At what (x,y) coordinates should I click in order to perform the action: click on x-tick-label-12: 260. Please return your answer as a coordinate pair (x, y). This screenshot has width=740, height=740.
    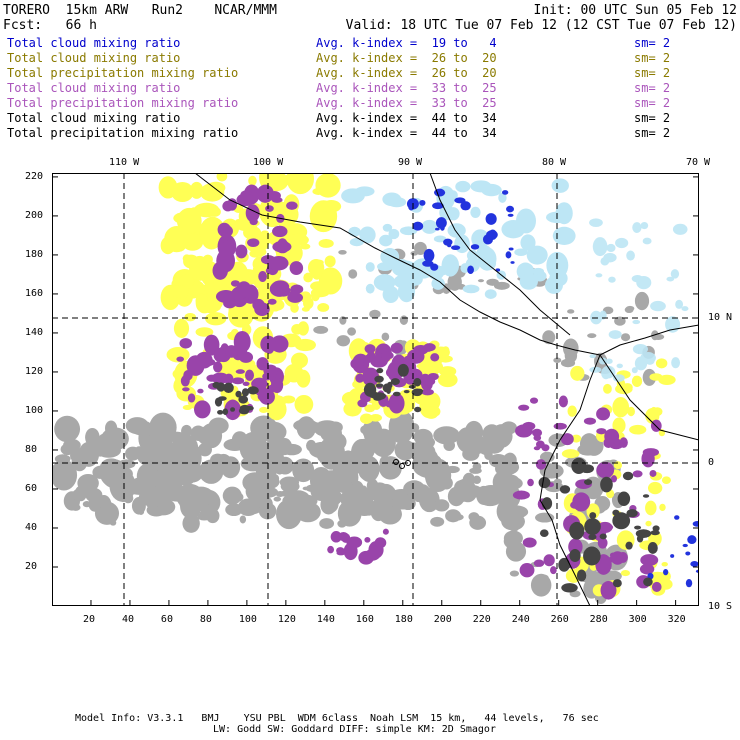
    Looking at the image, I should click on (559, 619).